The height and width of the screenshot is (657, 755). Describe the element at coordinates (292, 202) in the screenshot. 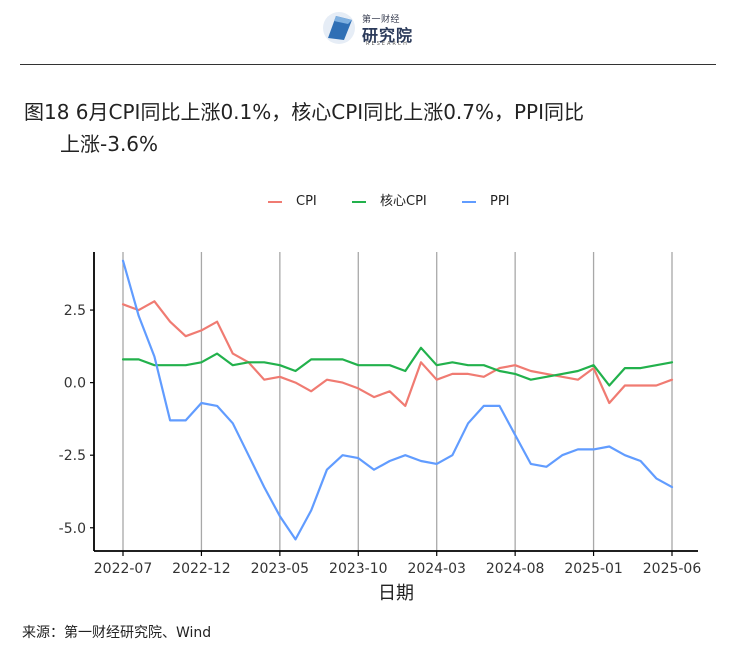

I see `legend-item-cpi: CPI` at that location.